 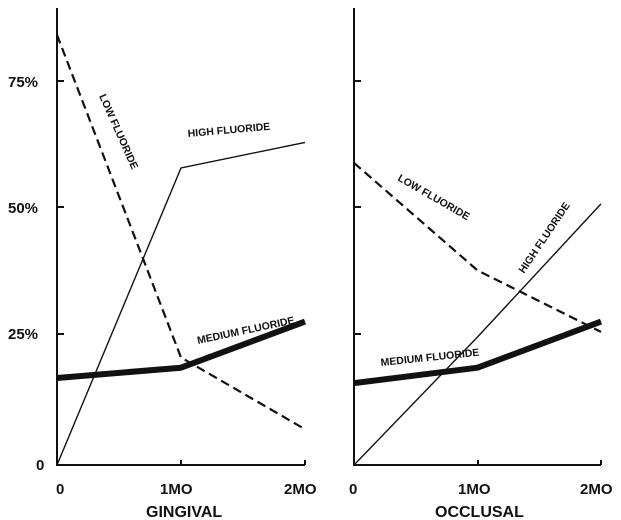 What do you see at coordinates (353, 489) in the screenshot?
I see `occlusal-x-tick-0: 0` at bounding box center [353, 489].